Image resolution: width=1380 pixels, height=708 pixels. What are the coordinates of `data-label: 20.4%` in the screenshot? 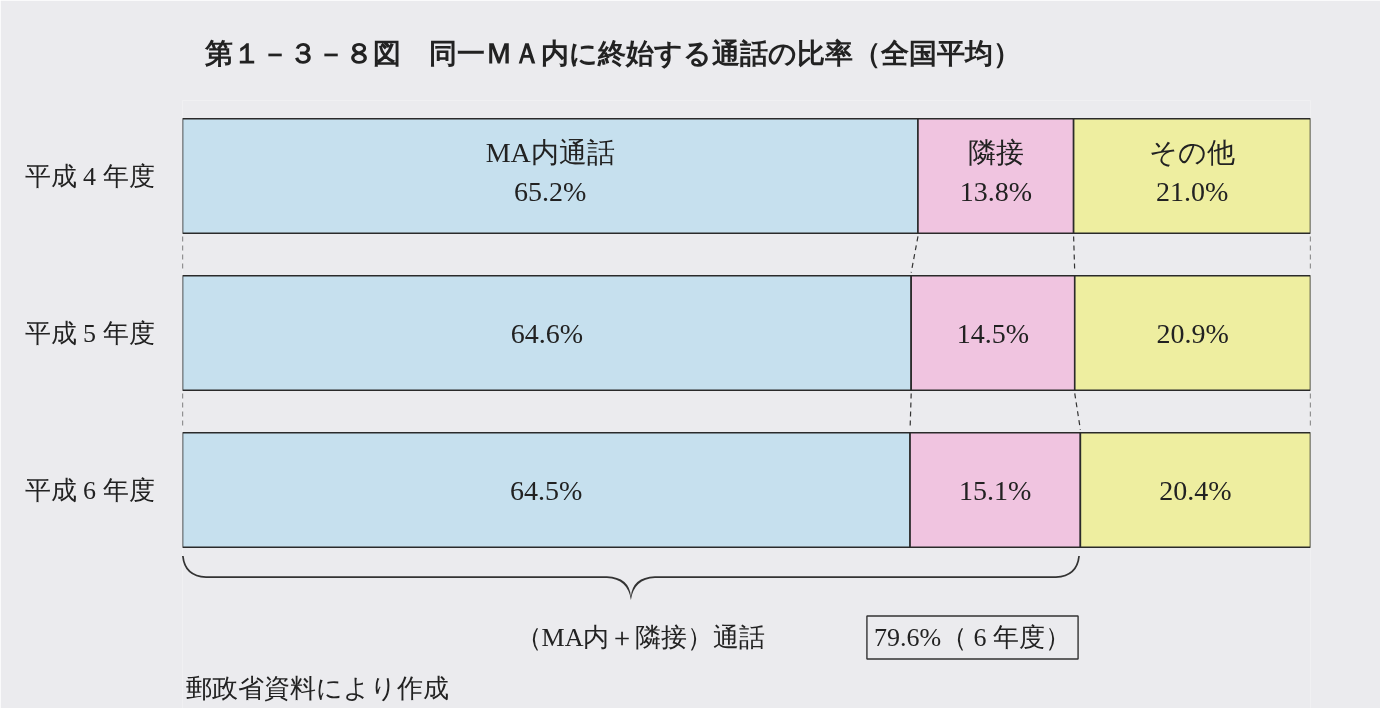 It's located at (1195, 490).